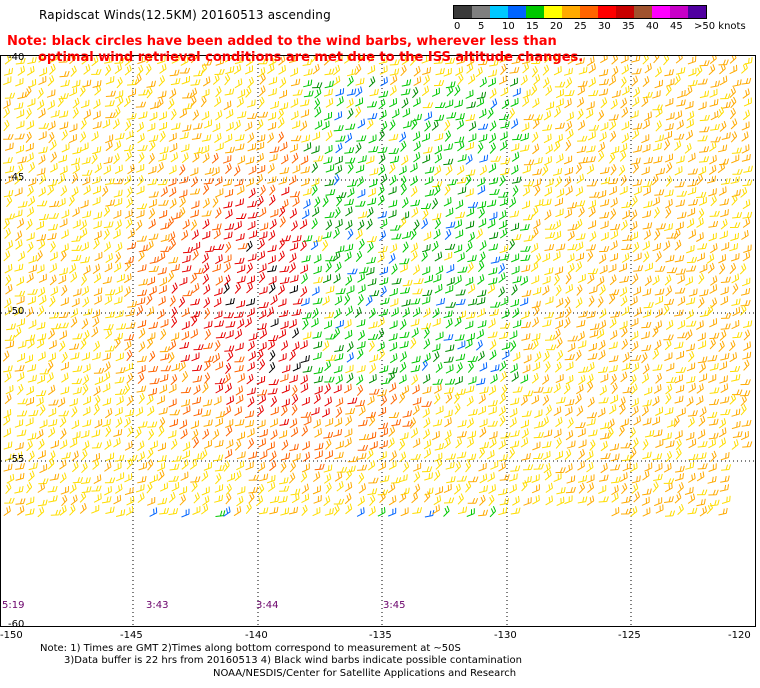 The width and height of the screenshot is (760, 688). What do you see at coordinates (532, 26) in the screenshot?
I see `scale-label: 15` at bounding box center [532, 26].